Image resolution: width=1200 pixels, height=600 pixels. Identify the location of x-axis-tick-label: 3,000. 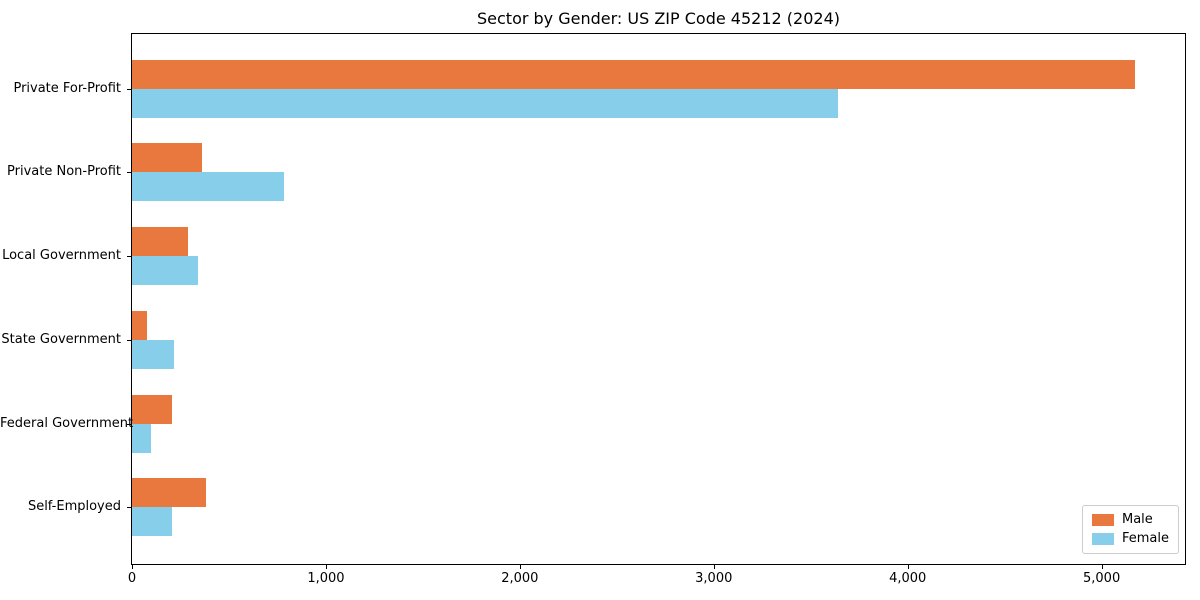
(714, 578).